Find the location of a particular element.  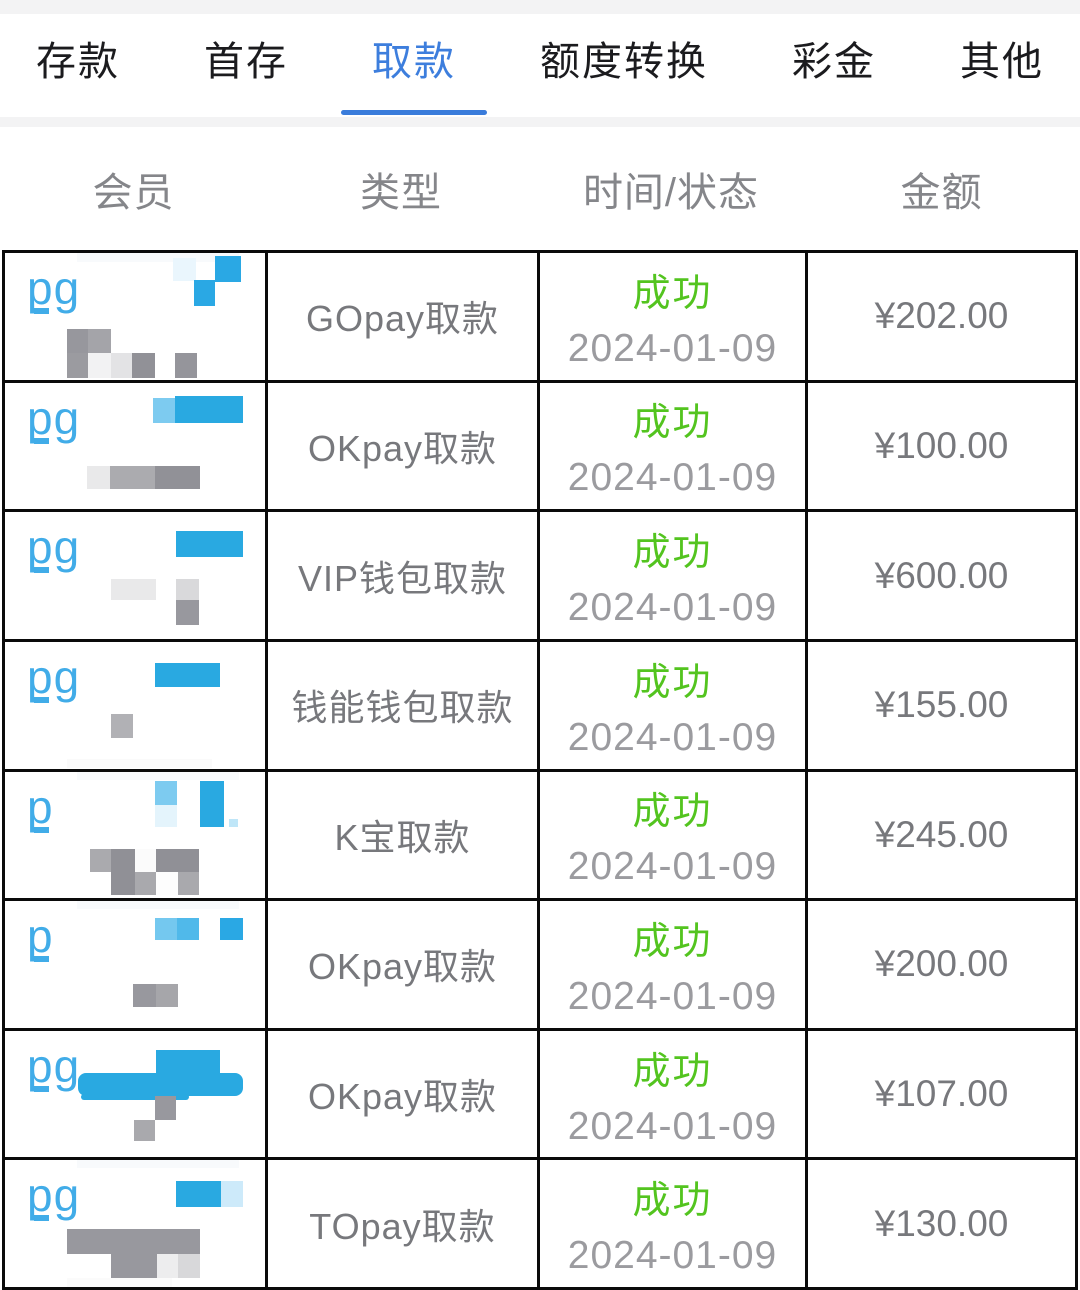

withdraw-type-label: VIP钱包取款 is located at coordinates (402, 578).